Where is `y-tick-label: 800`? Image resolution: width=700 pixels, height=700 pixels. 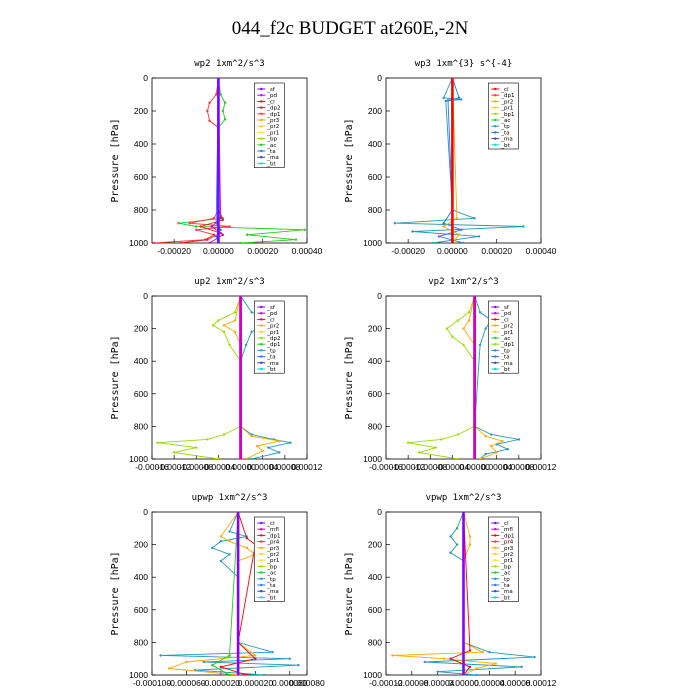
y-tick-label: 800 is located at coordinates (375, 426).